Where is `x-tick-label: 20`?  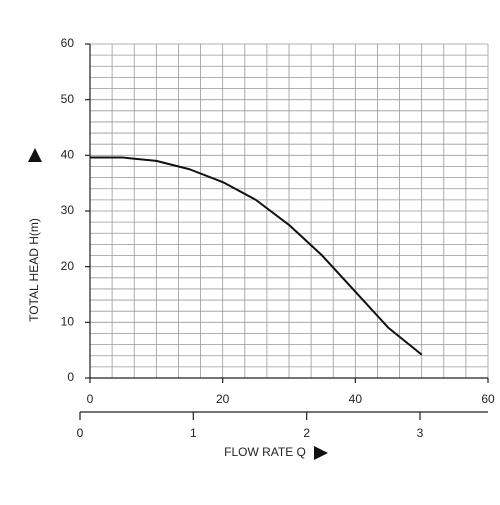
x-tick-label: 20 is located at coordinates (223, 399).